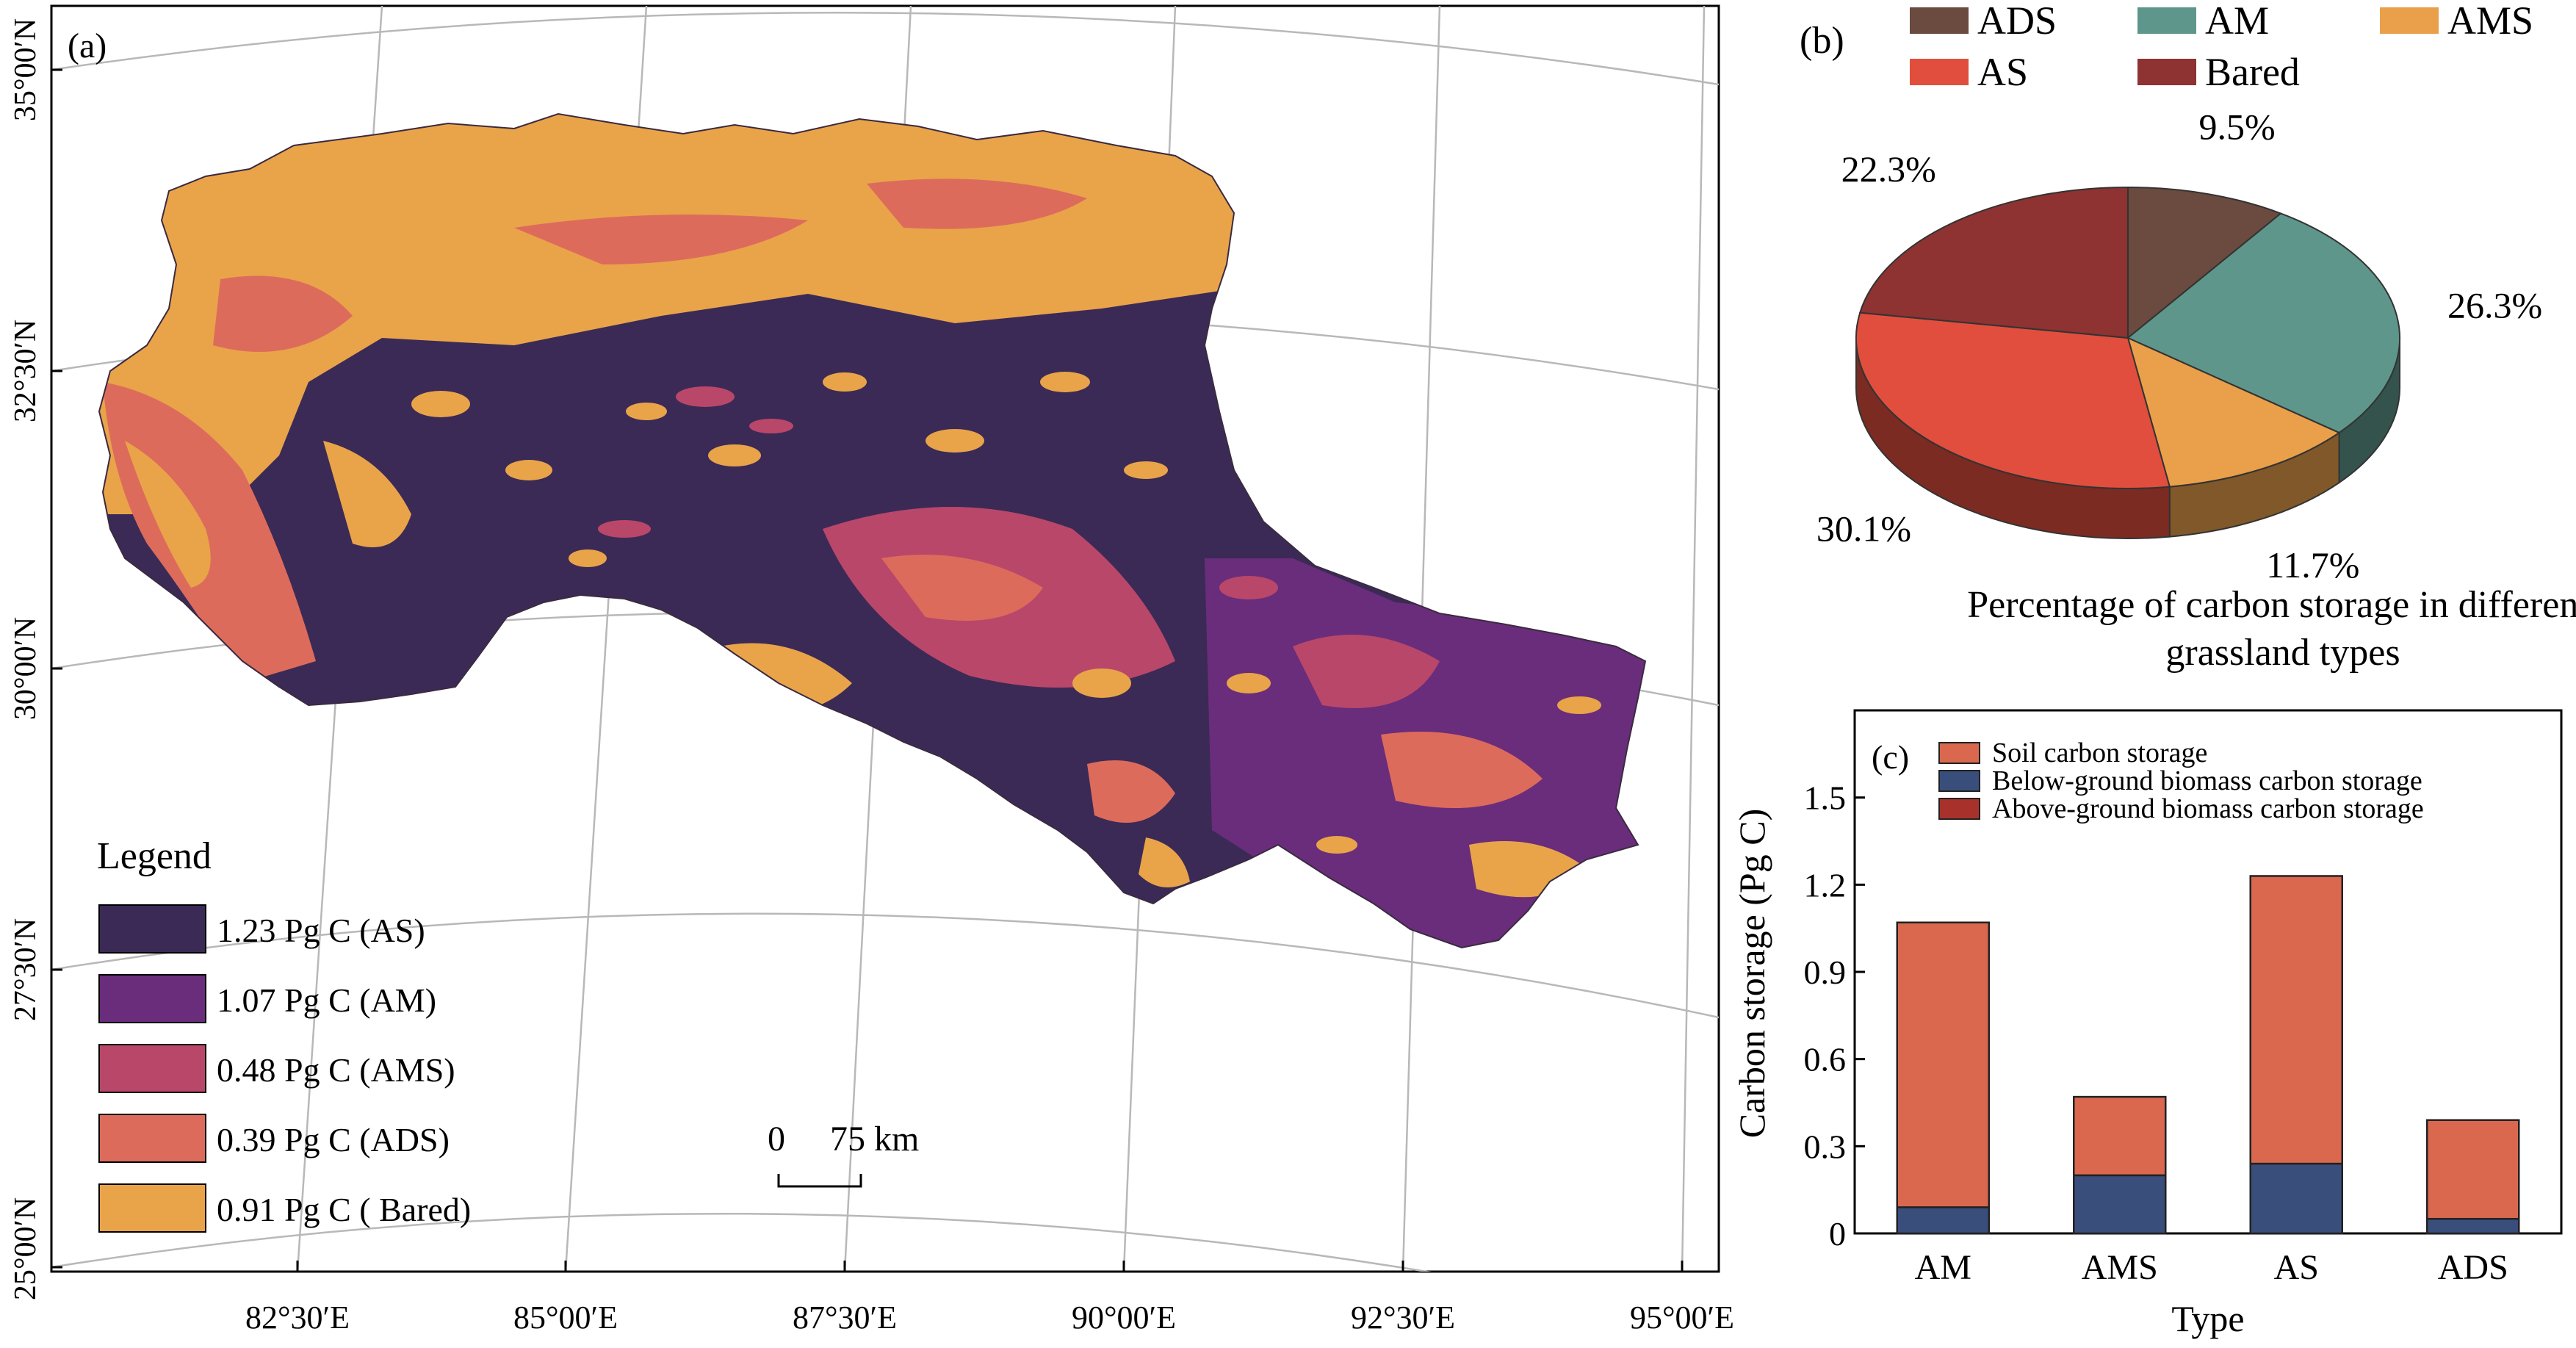 This screenshot has height=1348, width=2576. I want to click on pie-legend-label: Bared, so click(2252, 72).